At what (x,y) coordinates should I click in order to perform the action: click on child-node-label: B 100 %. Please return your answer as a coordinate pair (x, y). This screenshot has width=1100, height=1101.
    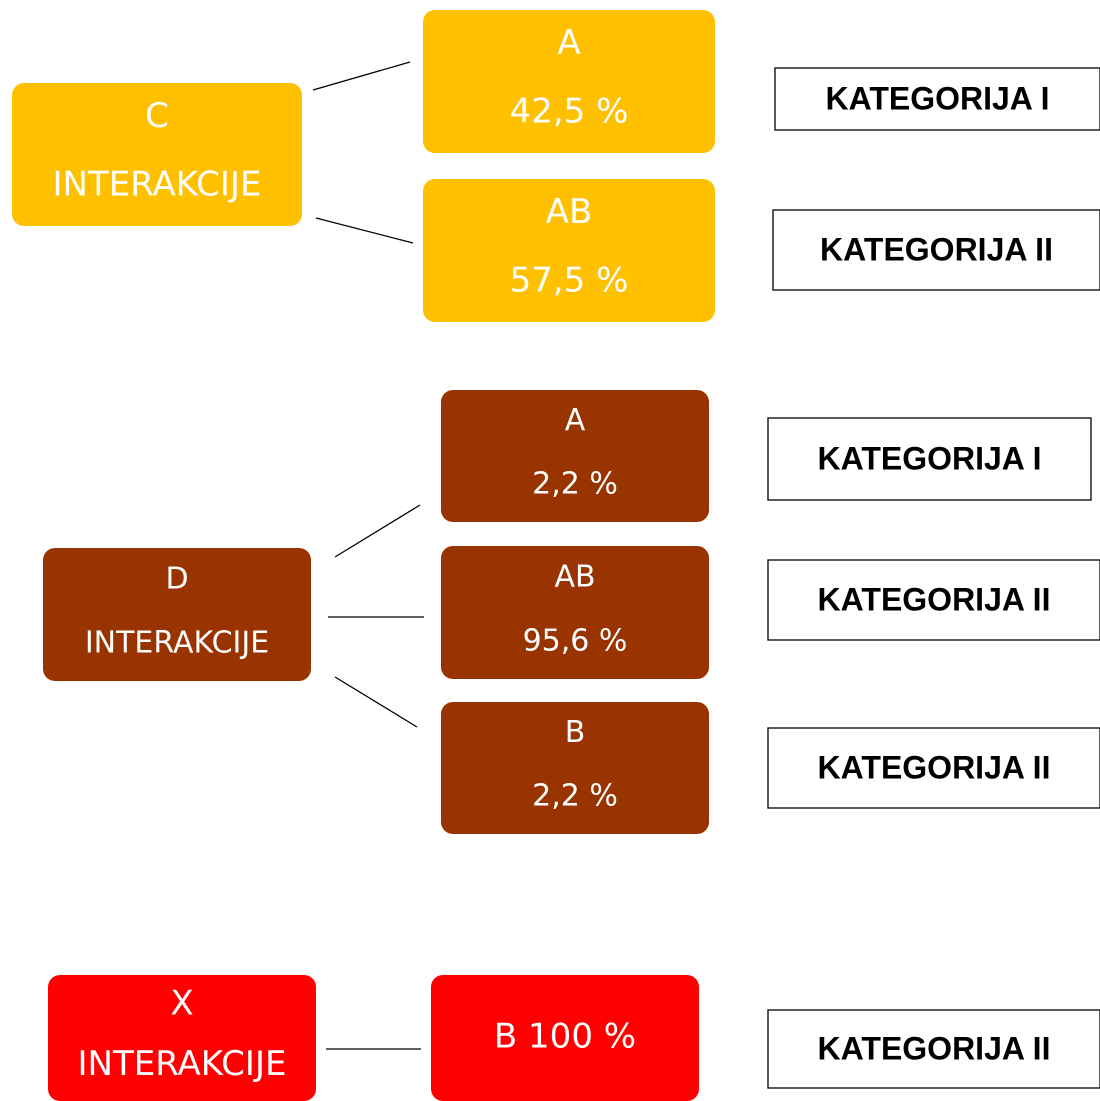
    Looking at the image, I should click on (565, 1037).